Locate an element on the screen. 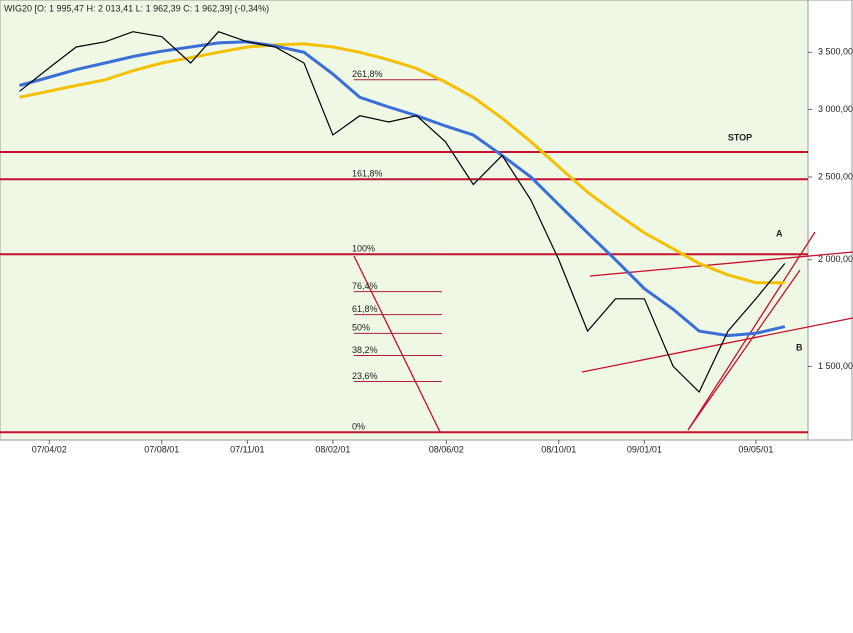 This screenshot has width=853, height=633. fib-label: 61,8% is located at coordinates (365, 309).